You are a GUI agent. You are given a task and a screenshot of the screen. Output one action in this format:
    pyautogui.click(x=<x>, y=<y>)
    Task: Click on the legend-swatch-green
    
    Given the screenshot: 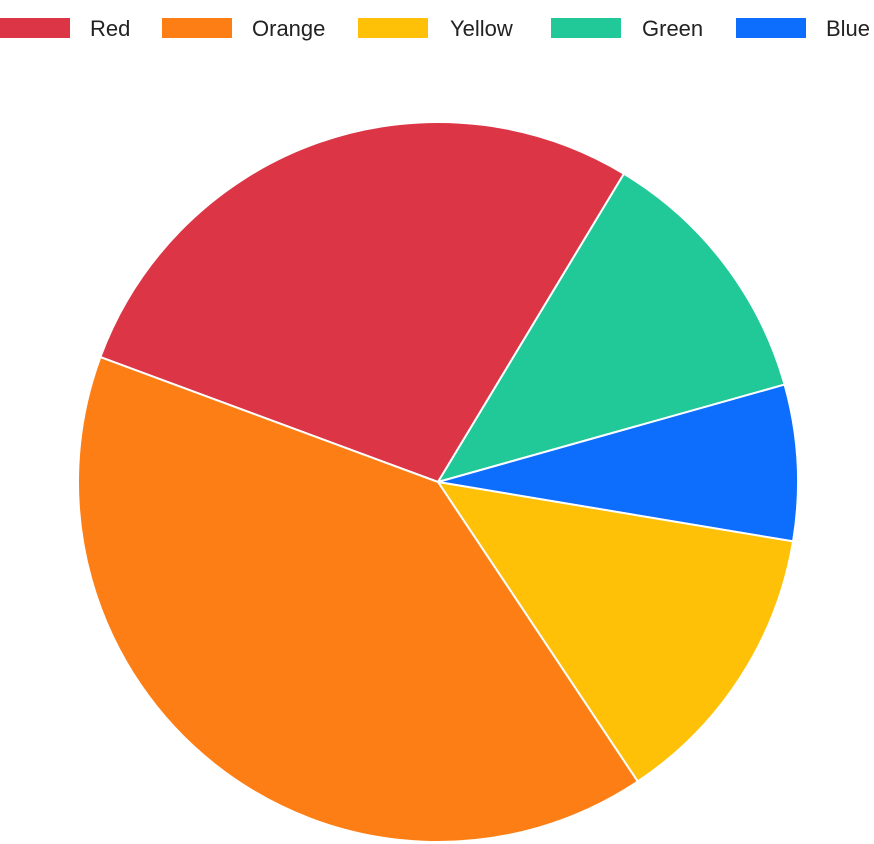 What is the action you would take?
    pyautogui.click(x=586, y=28)
    